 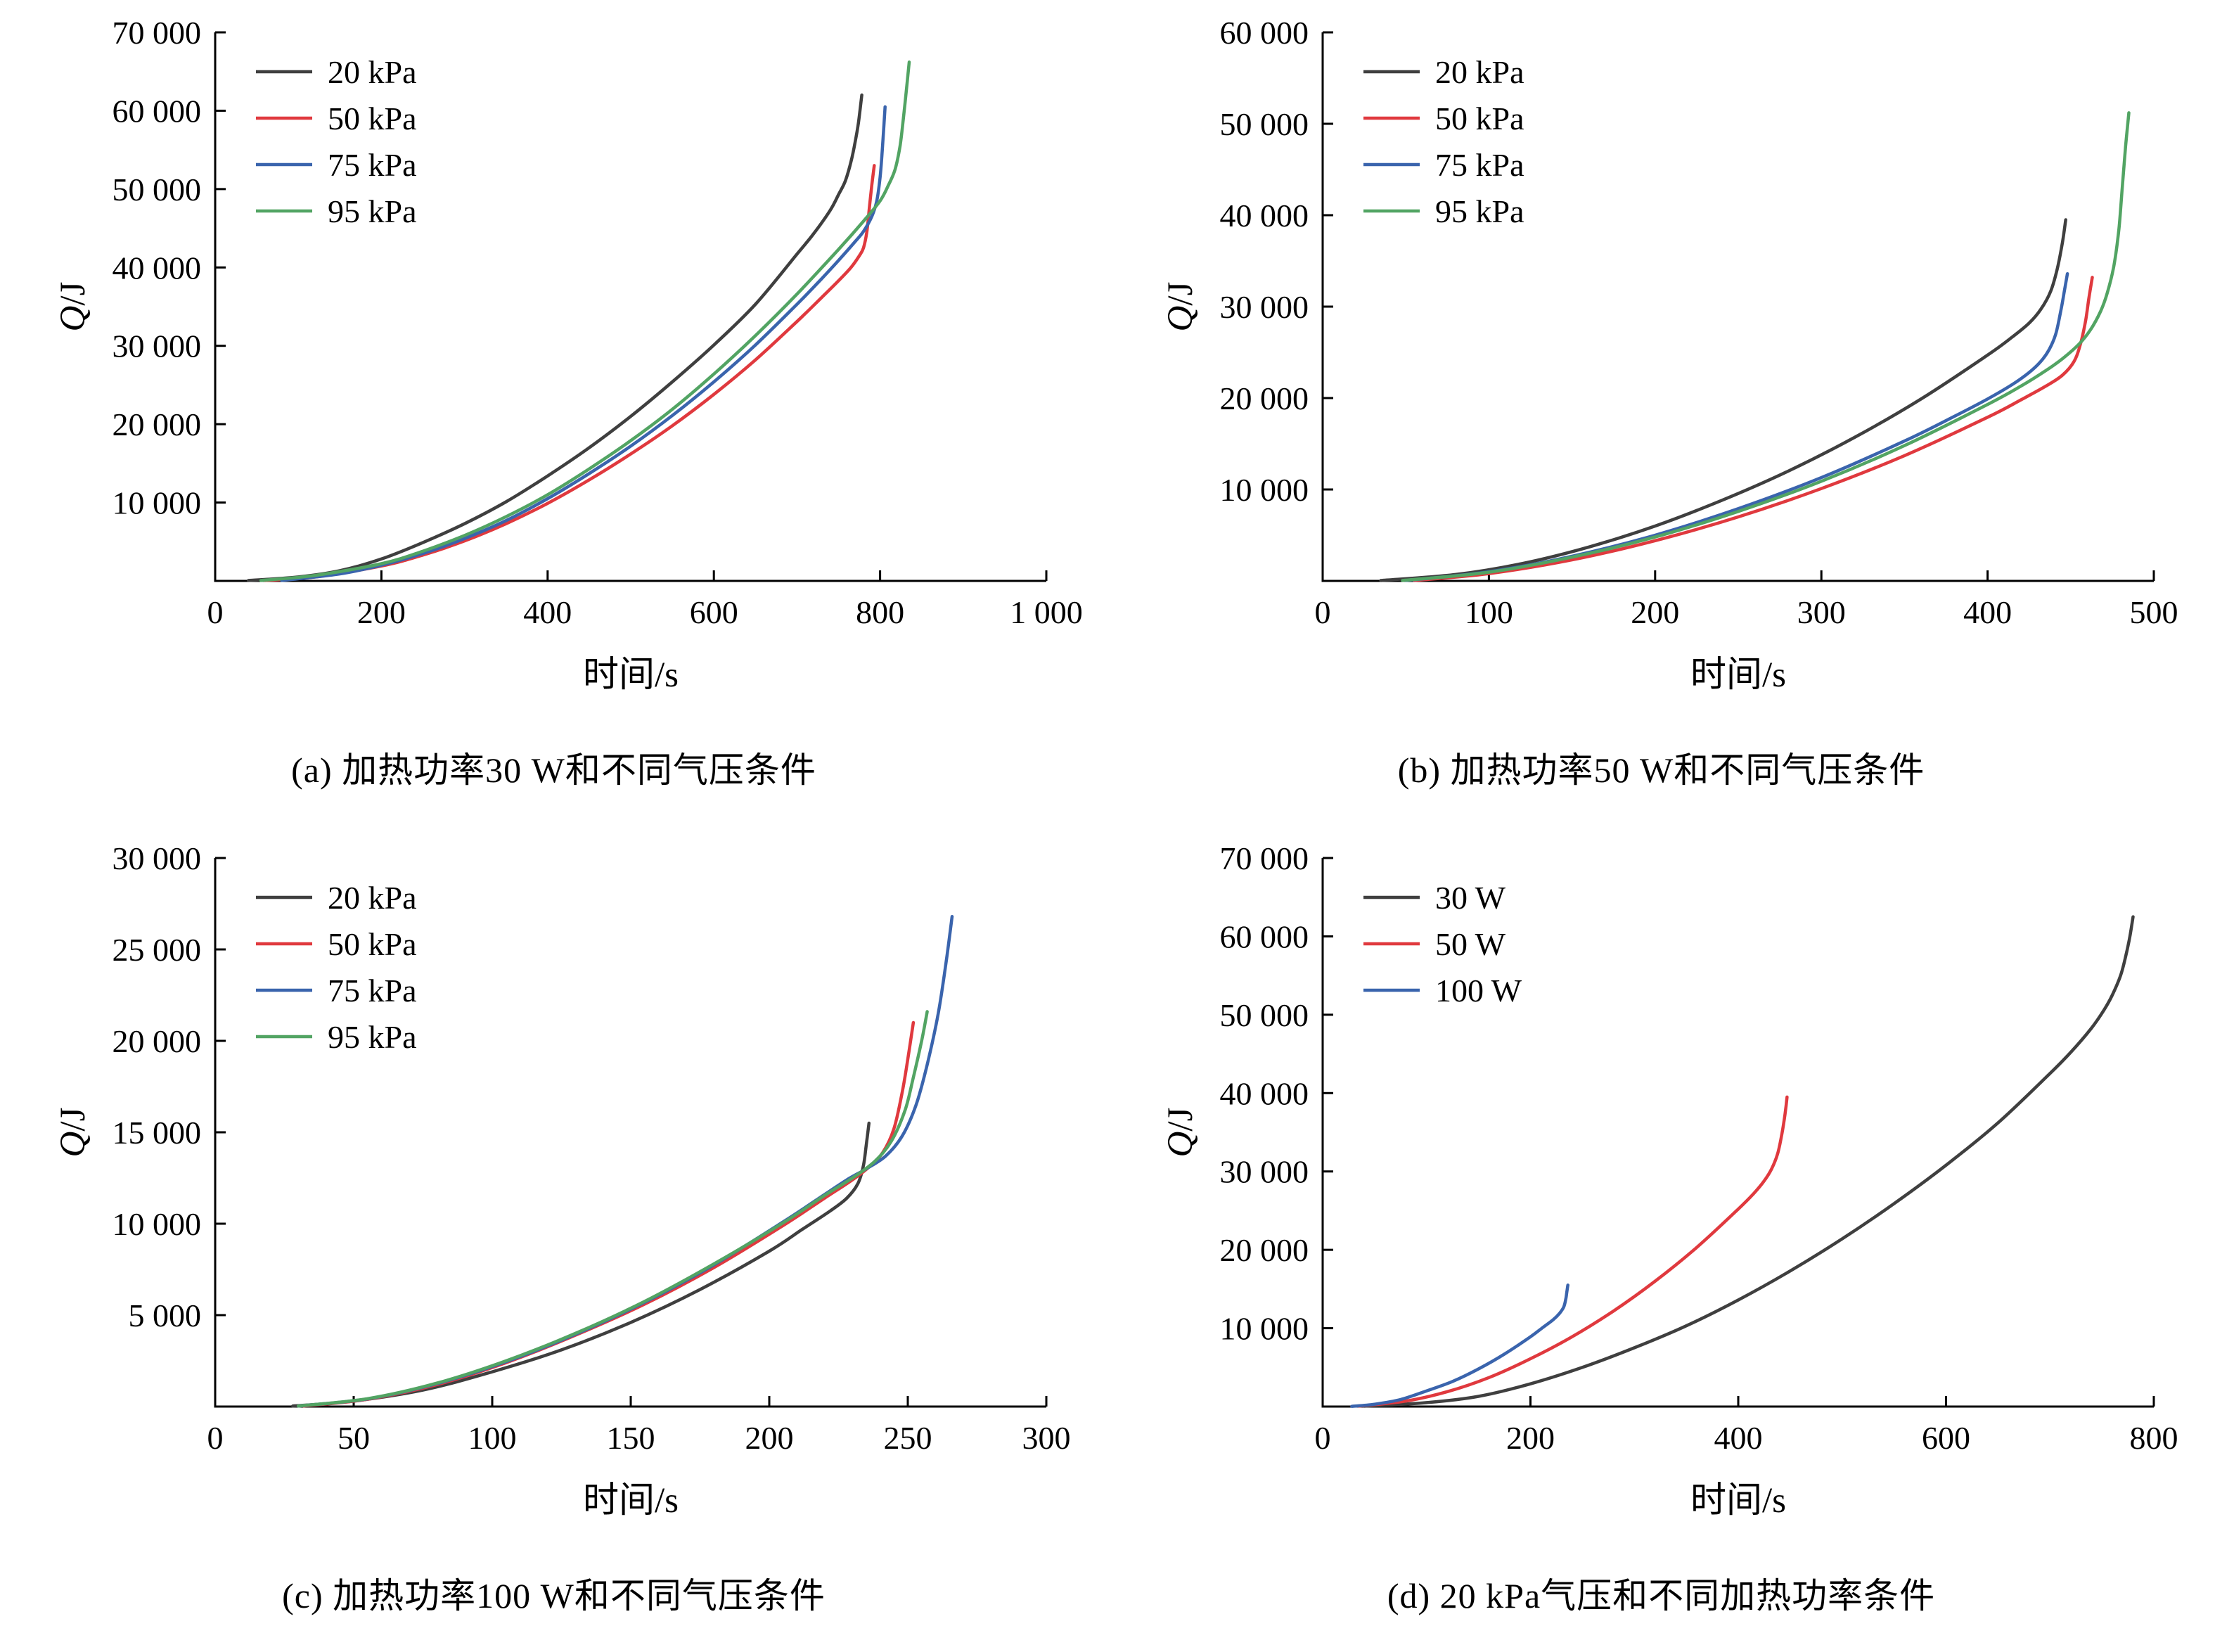 What do you see at coordinates (1821, 612) in the screenshot?
I see `x-tick-label: 300` at bounding box center [1821, 612].